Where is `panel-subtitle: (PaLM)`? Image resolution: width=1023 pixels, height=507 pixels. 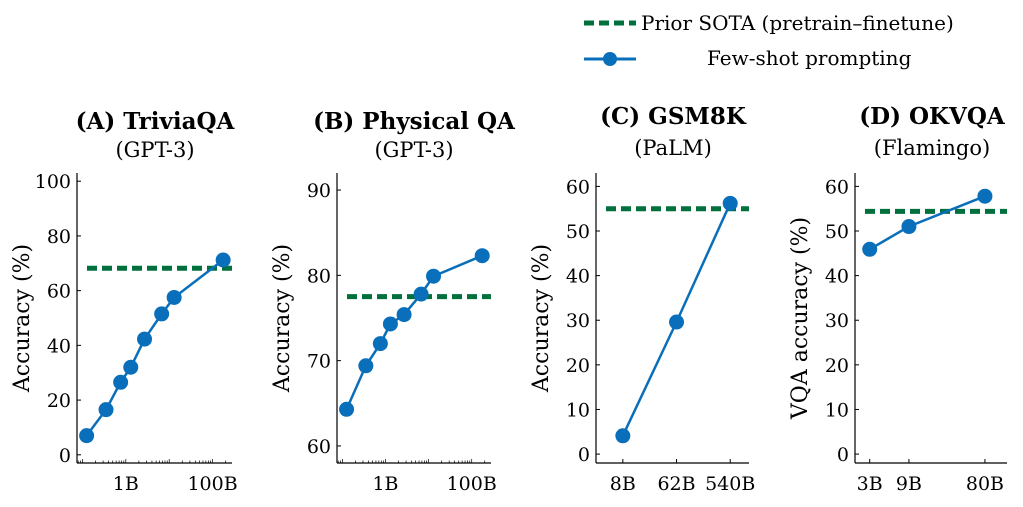
panel-subtitle: (PaLM) is located at coordinates (673, 148).